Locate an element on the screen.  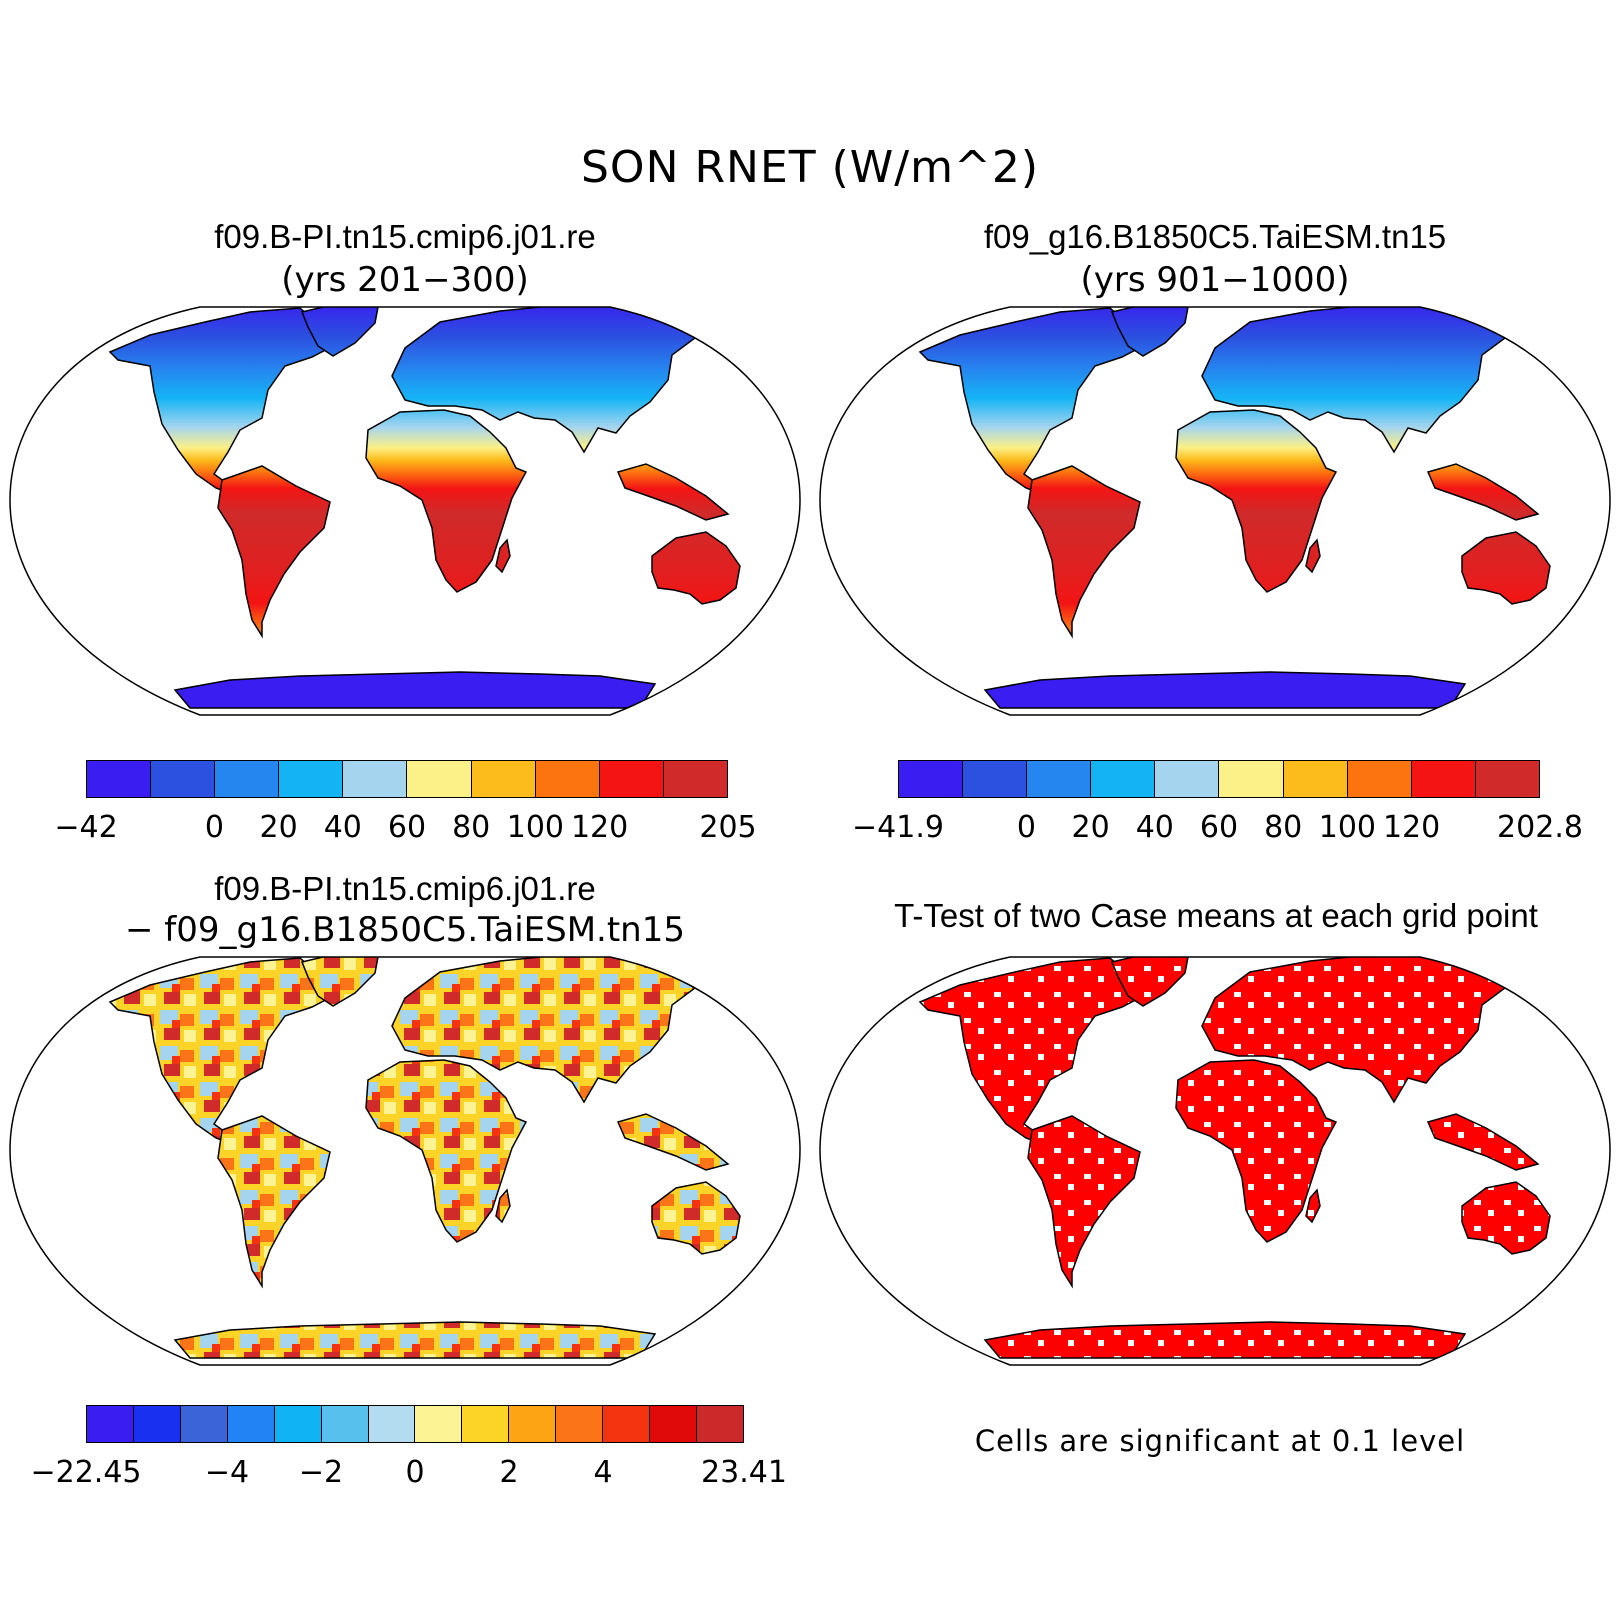
panel-2-map is located at coordinates (1215, 511).